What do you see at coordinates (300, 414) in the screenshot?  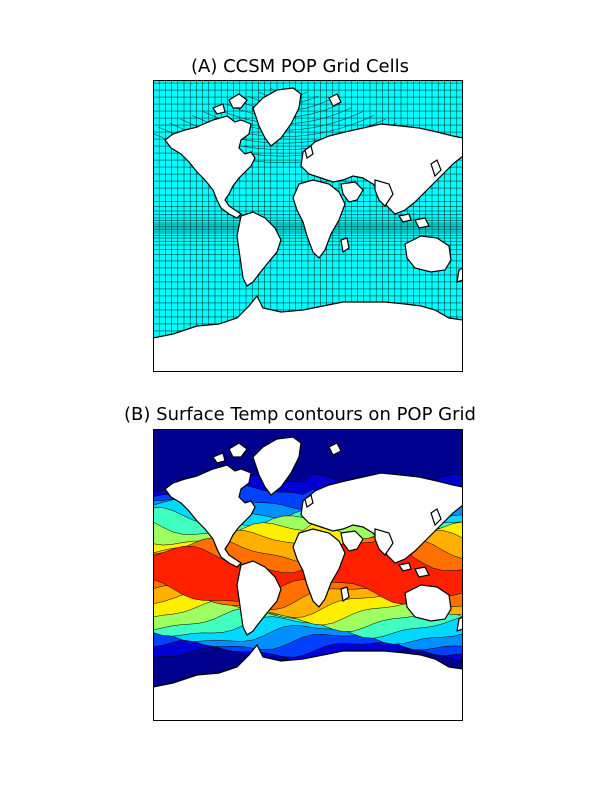 I see `panel-b-title: (B) Surface Temp contours on POP Grid` at bounding box center [300, 414].